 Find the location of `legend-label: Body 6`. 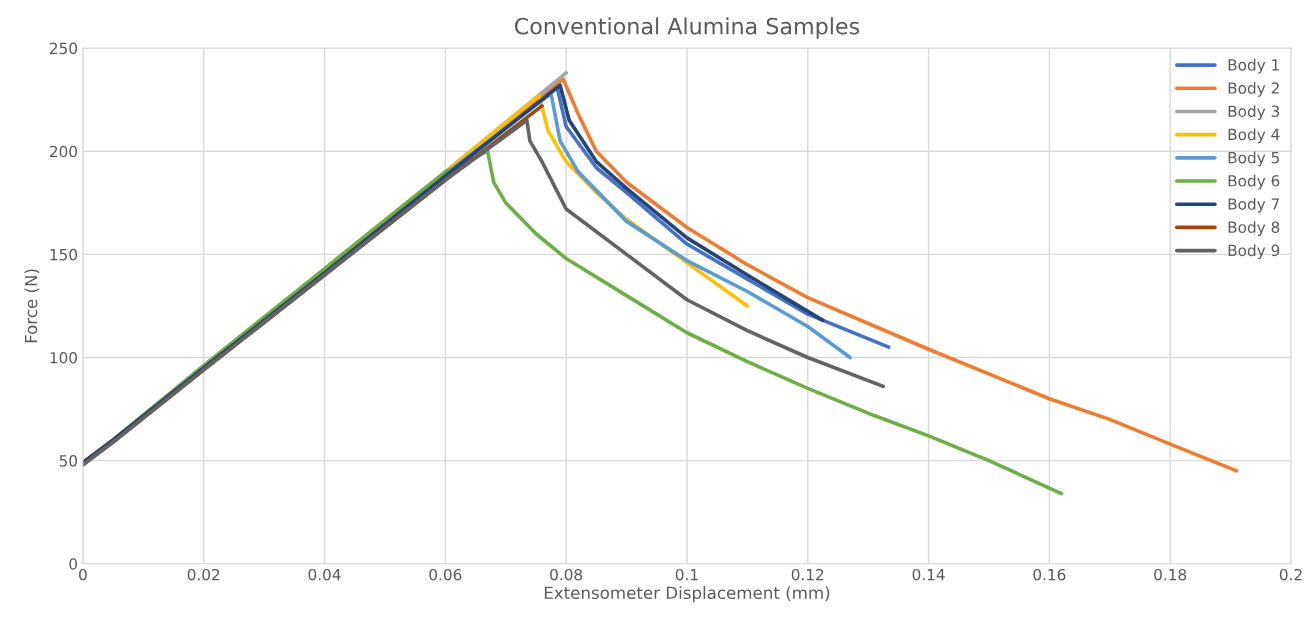

legend-label: Body 6 is located at coordinates (1254, 182).